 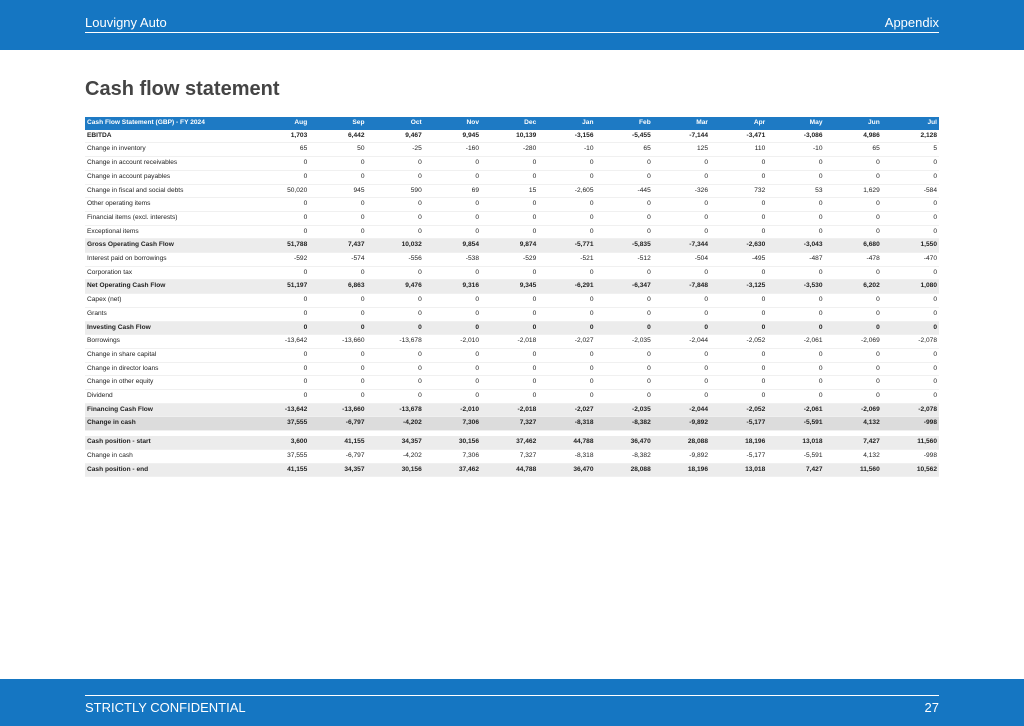 I want to click on cell: -326, so click(x=681, y=191).